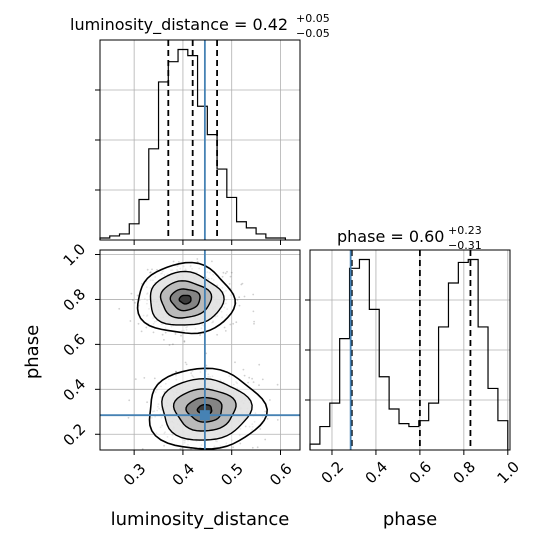 This screenshot has width=550, height=550. Describe the element at coordinates (465, 245) in the screenshot. I see `phase-title-minus: −0.31` at that location.